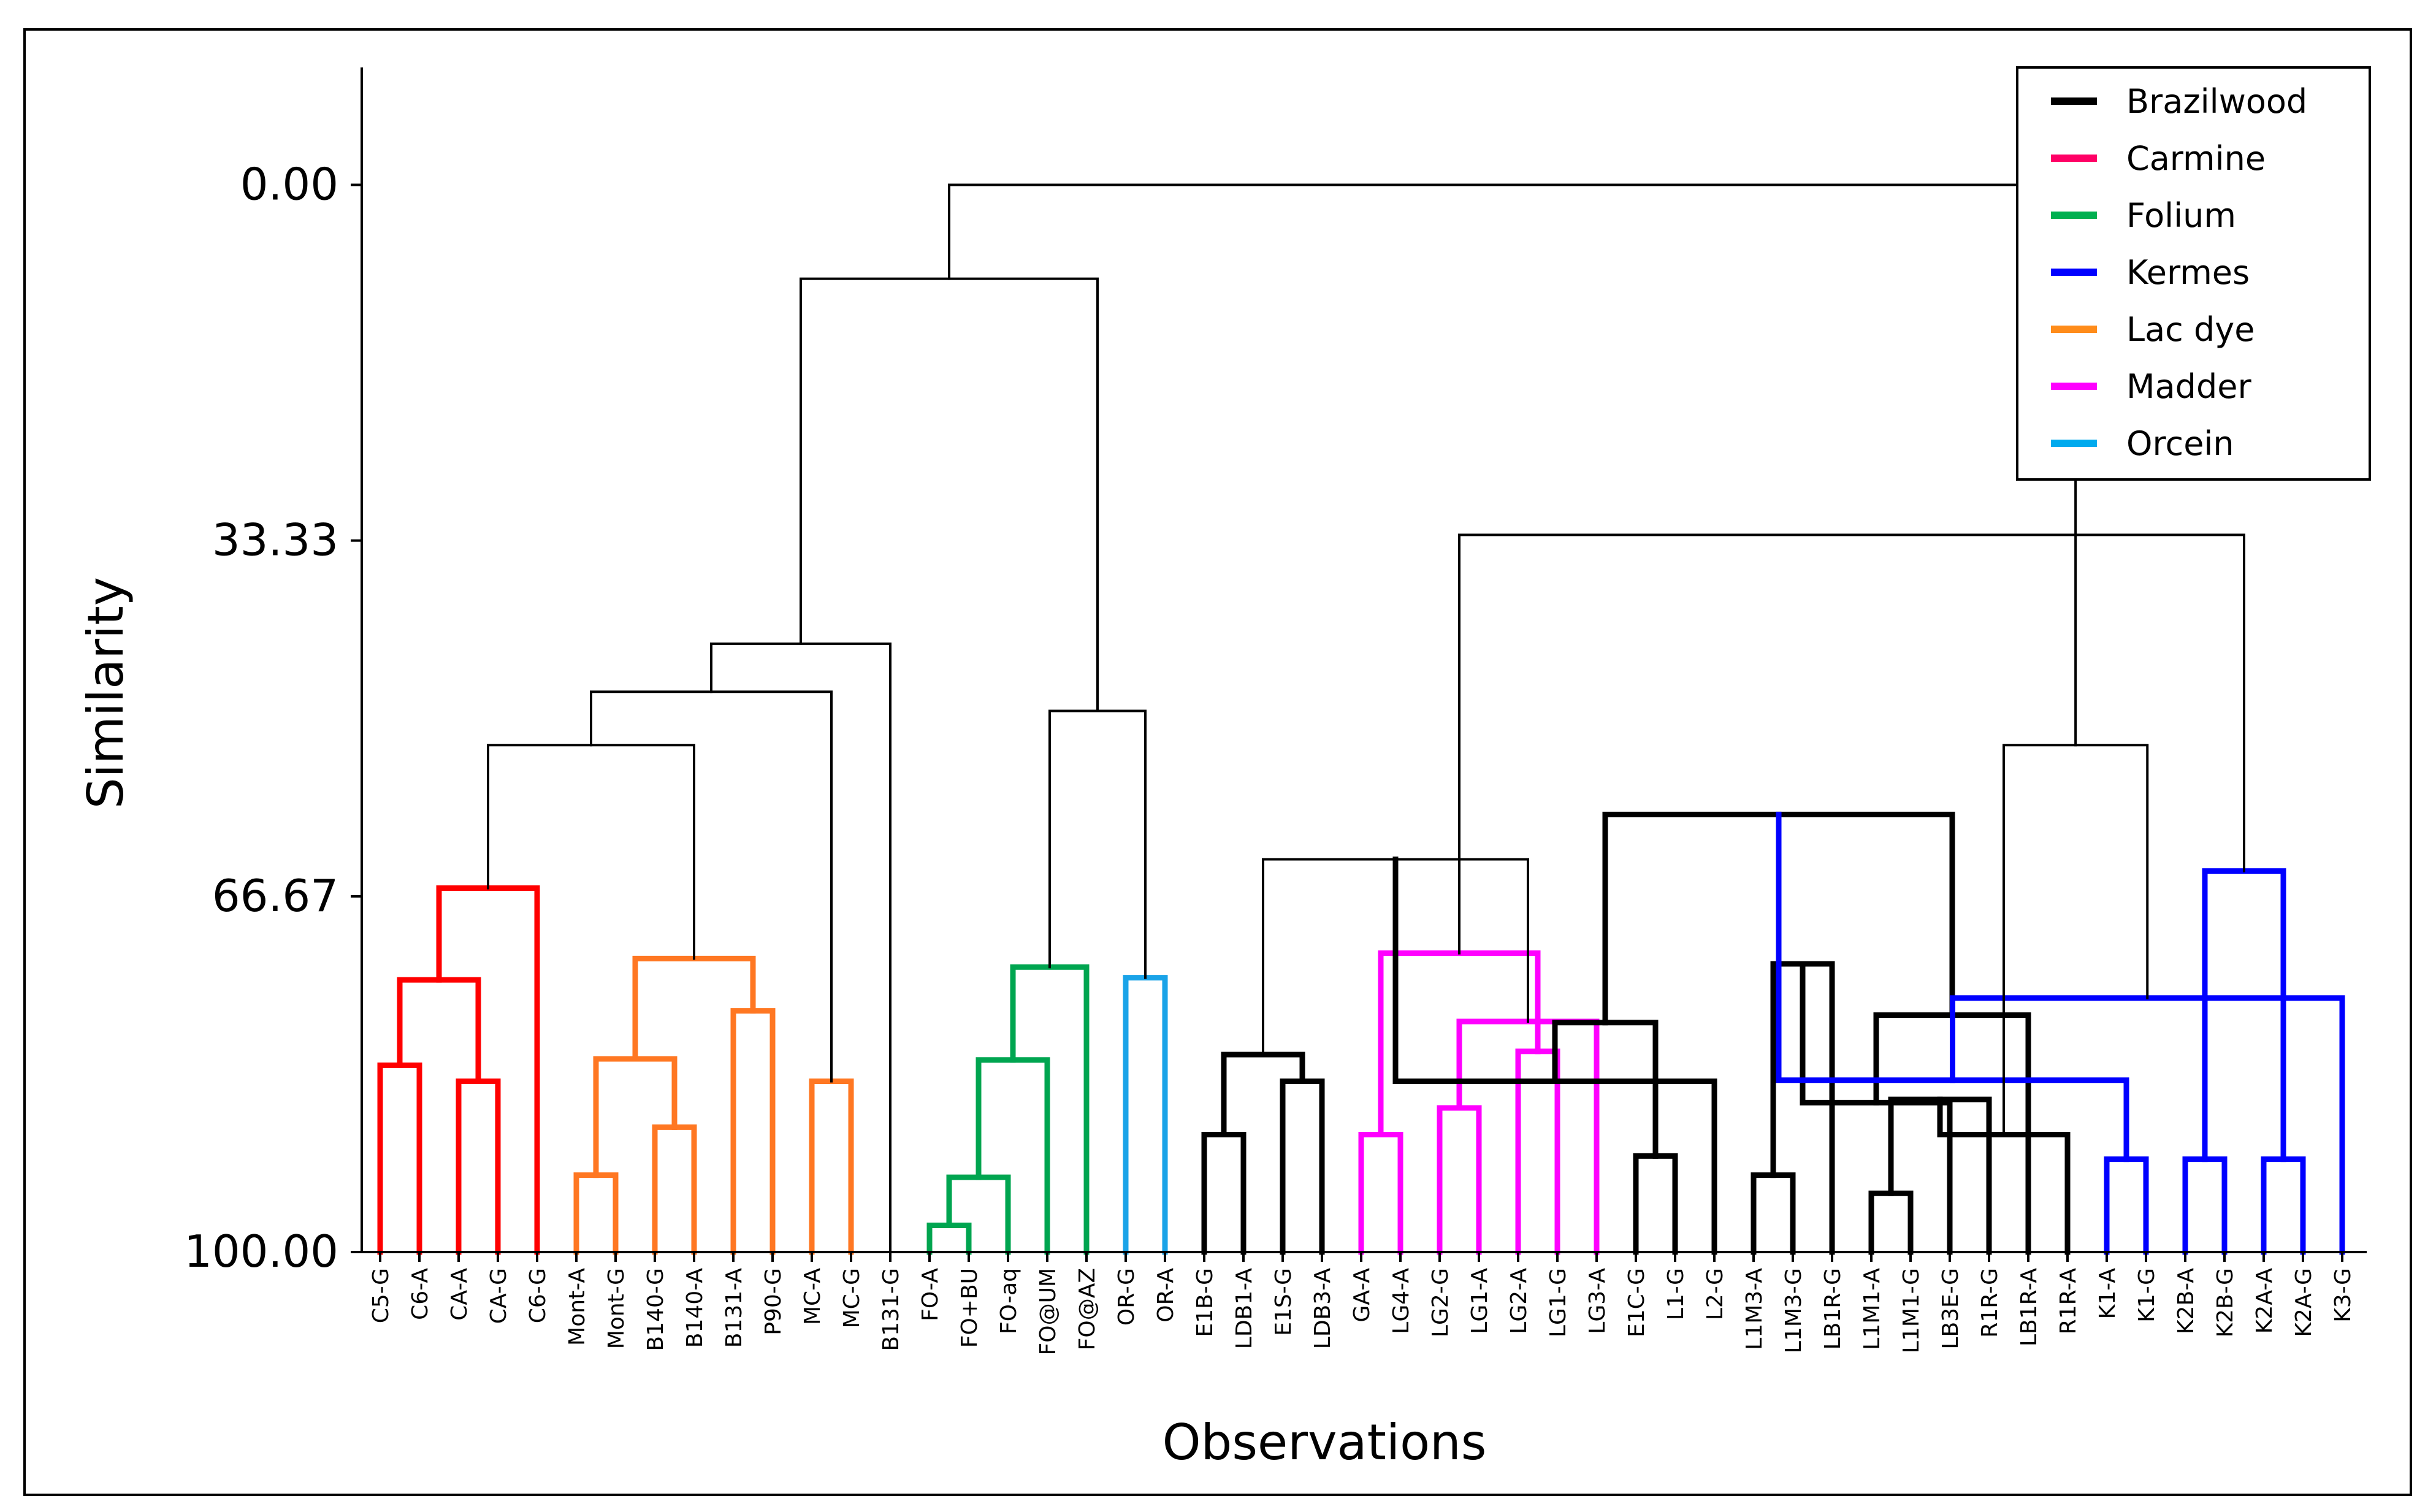 The width and height of the screenshot is (2436, 1512). I want to click on x-tick-label: E1C-G, so click(1637, 1302).